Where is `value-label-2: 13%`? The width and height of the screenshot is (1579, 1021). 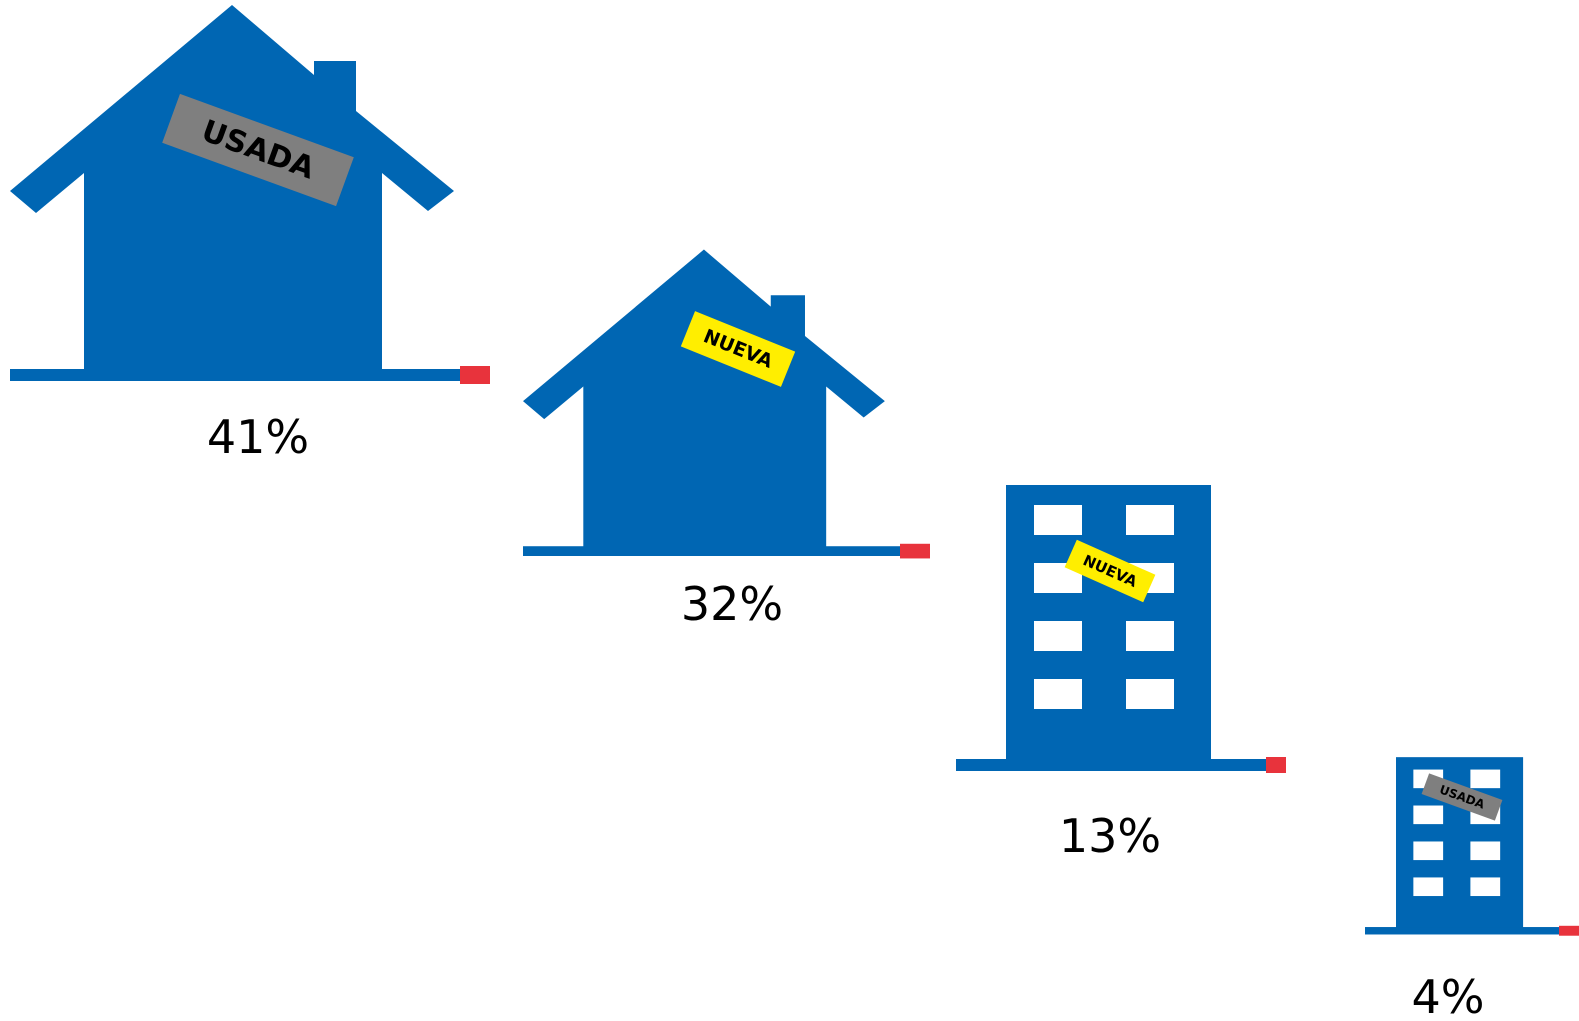 value-label-2: 13% is located at coordinates (1110, 836).